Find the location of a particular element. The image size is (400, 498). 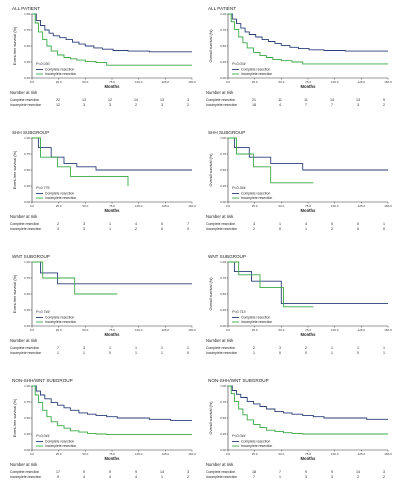

panel-group-title: NON-SHH/WNT SUBGROUP is located at coordinates (42, 380).